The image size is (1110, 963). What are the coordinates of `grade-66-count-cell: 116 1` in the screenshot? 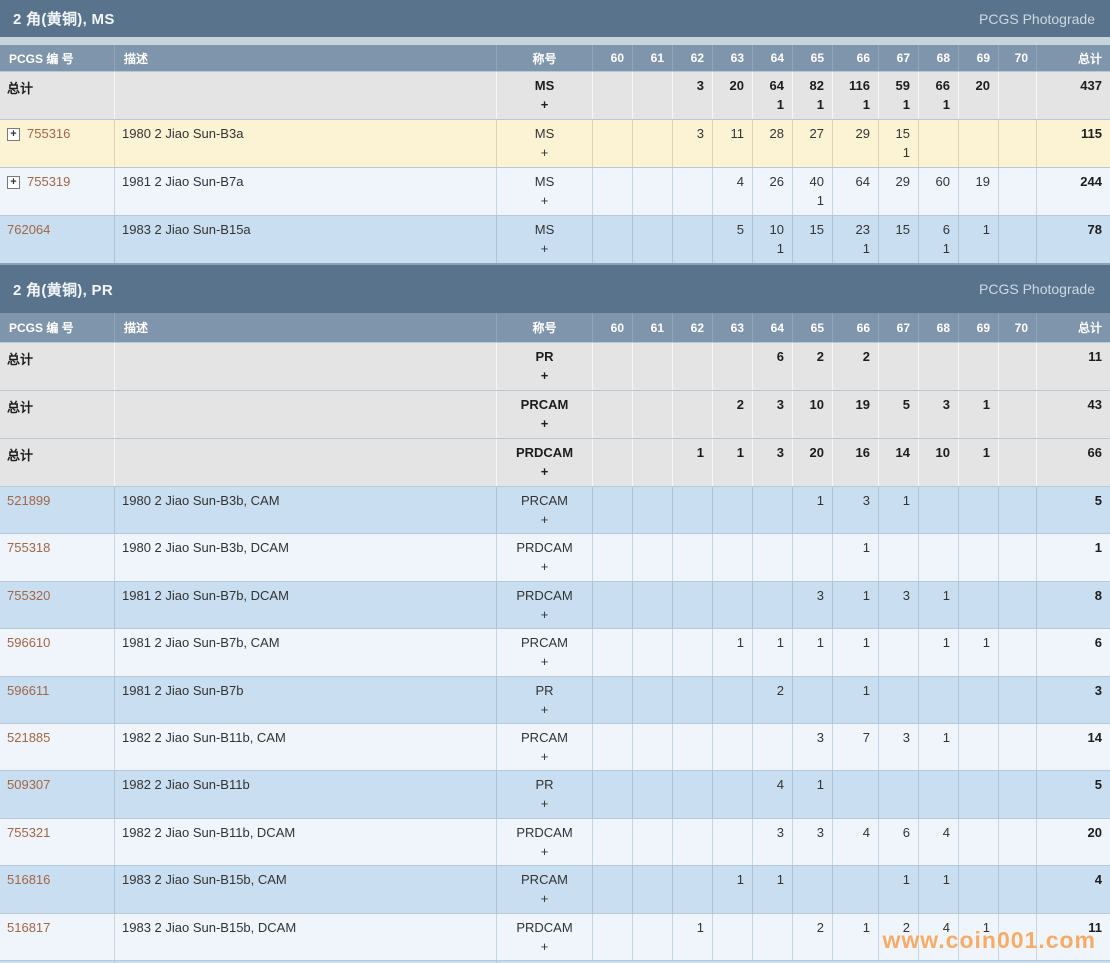 It's located at (856, 95).